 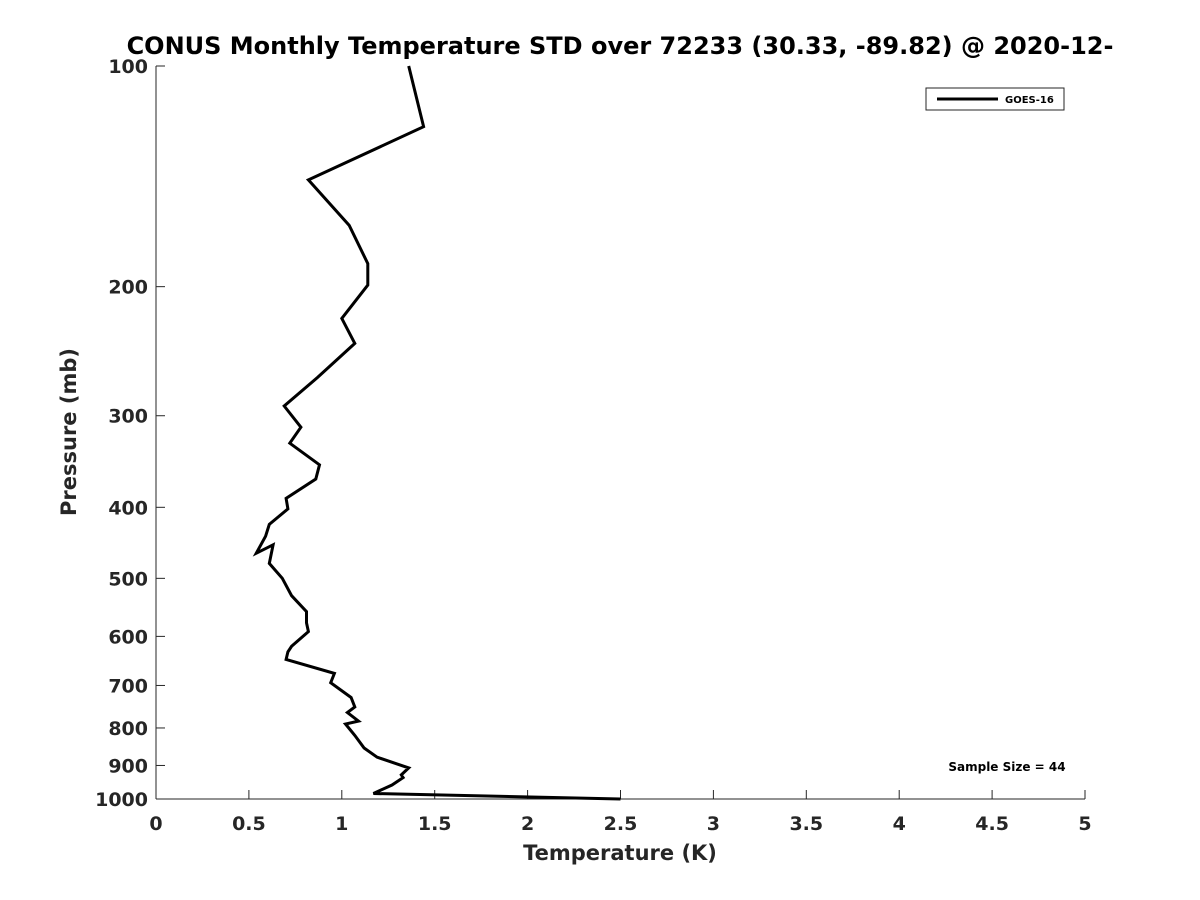 I want to click on y-tick-label: 1000, so click(x=121, y=800).